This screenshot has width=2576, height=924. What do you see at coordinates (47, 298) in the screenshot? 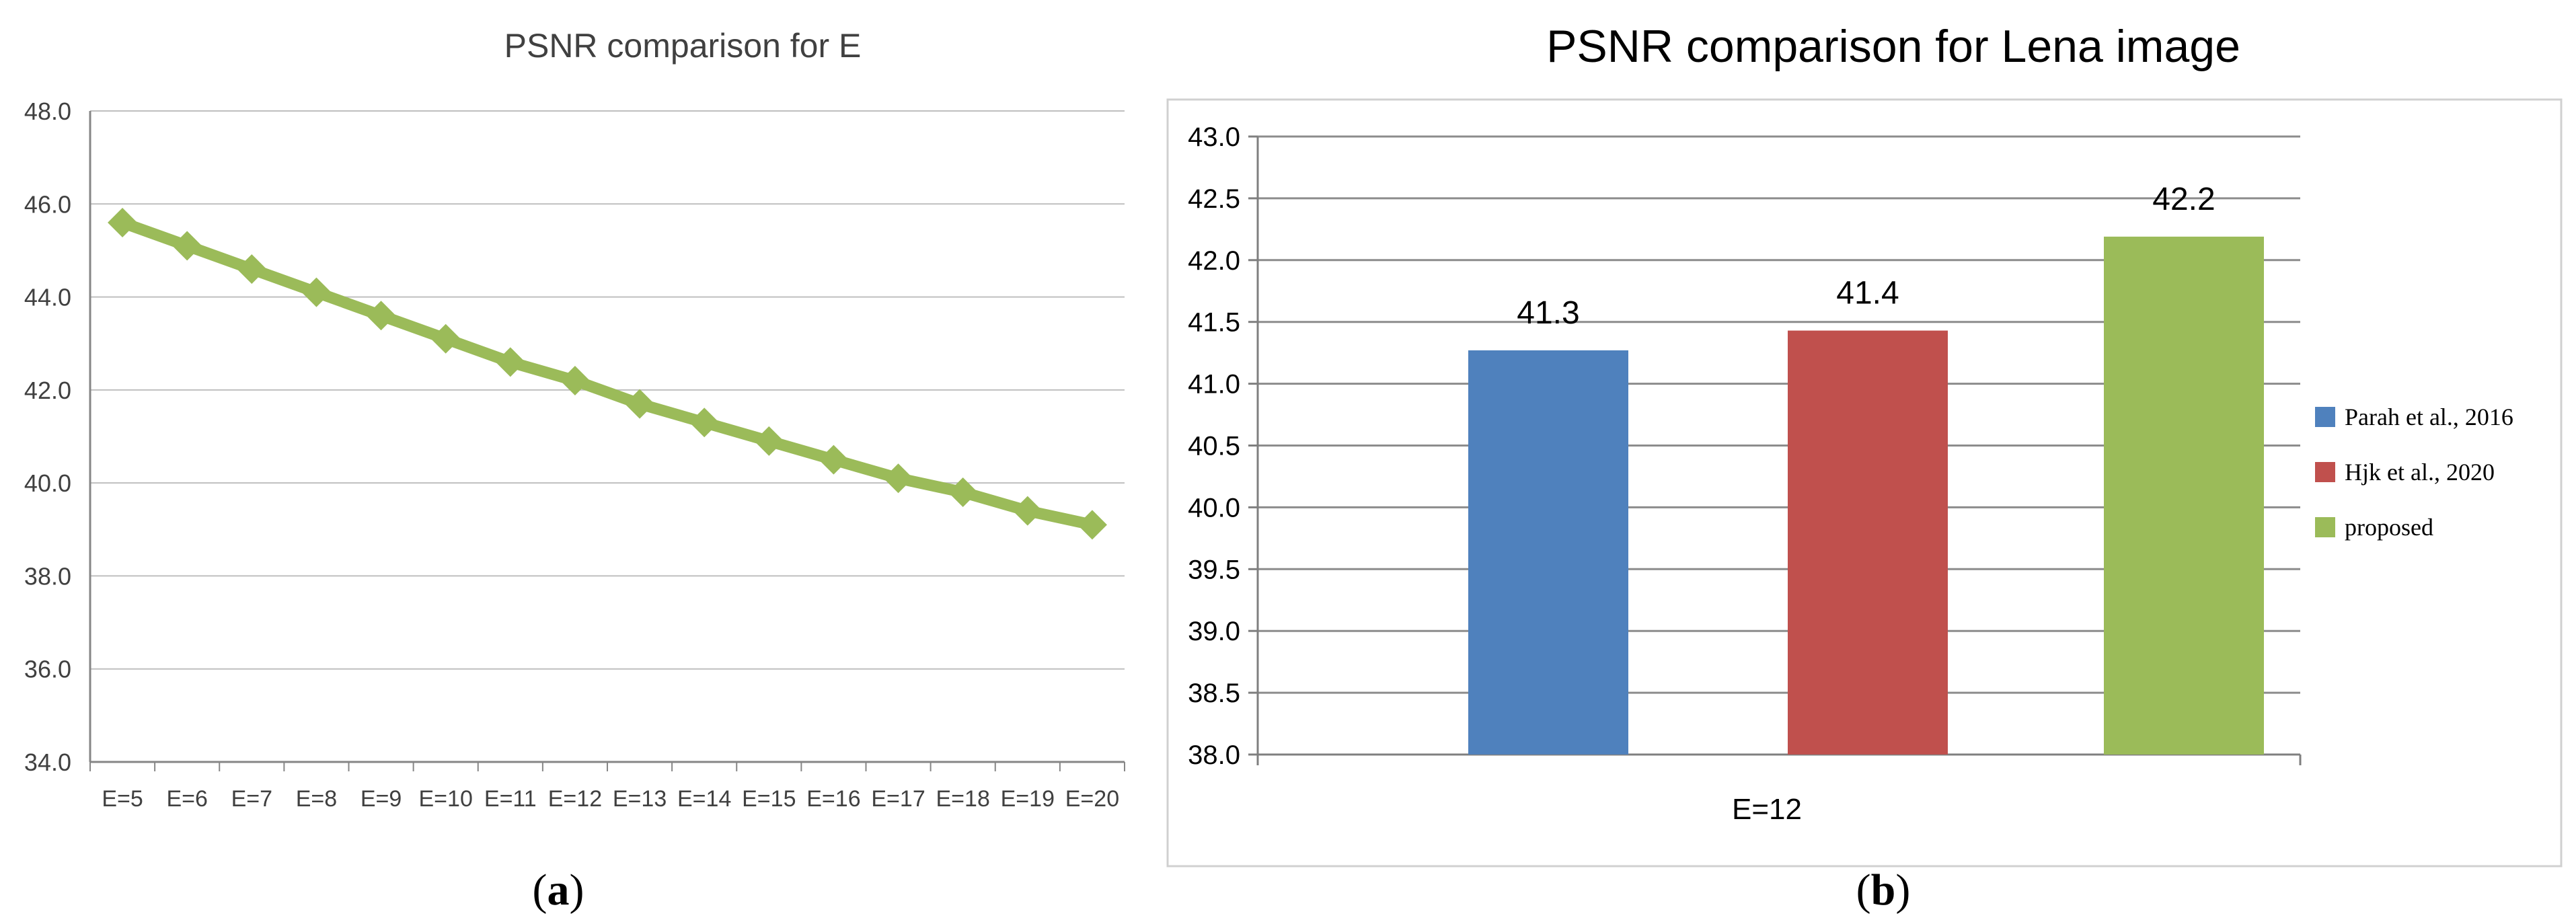
I see `chart-a-y-tick-label: 44.0` at bounding box center [47, 298].